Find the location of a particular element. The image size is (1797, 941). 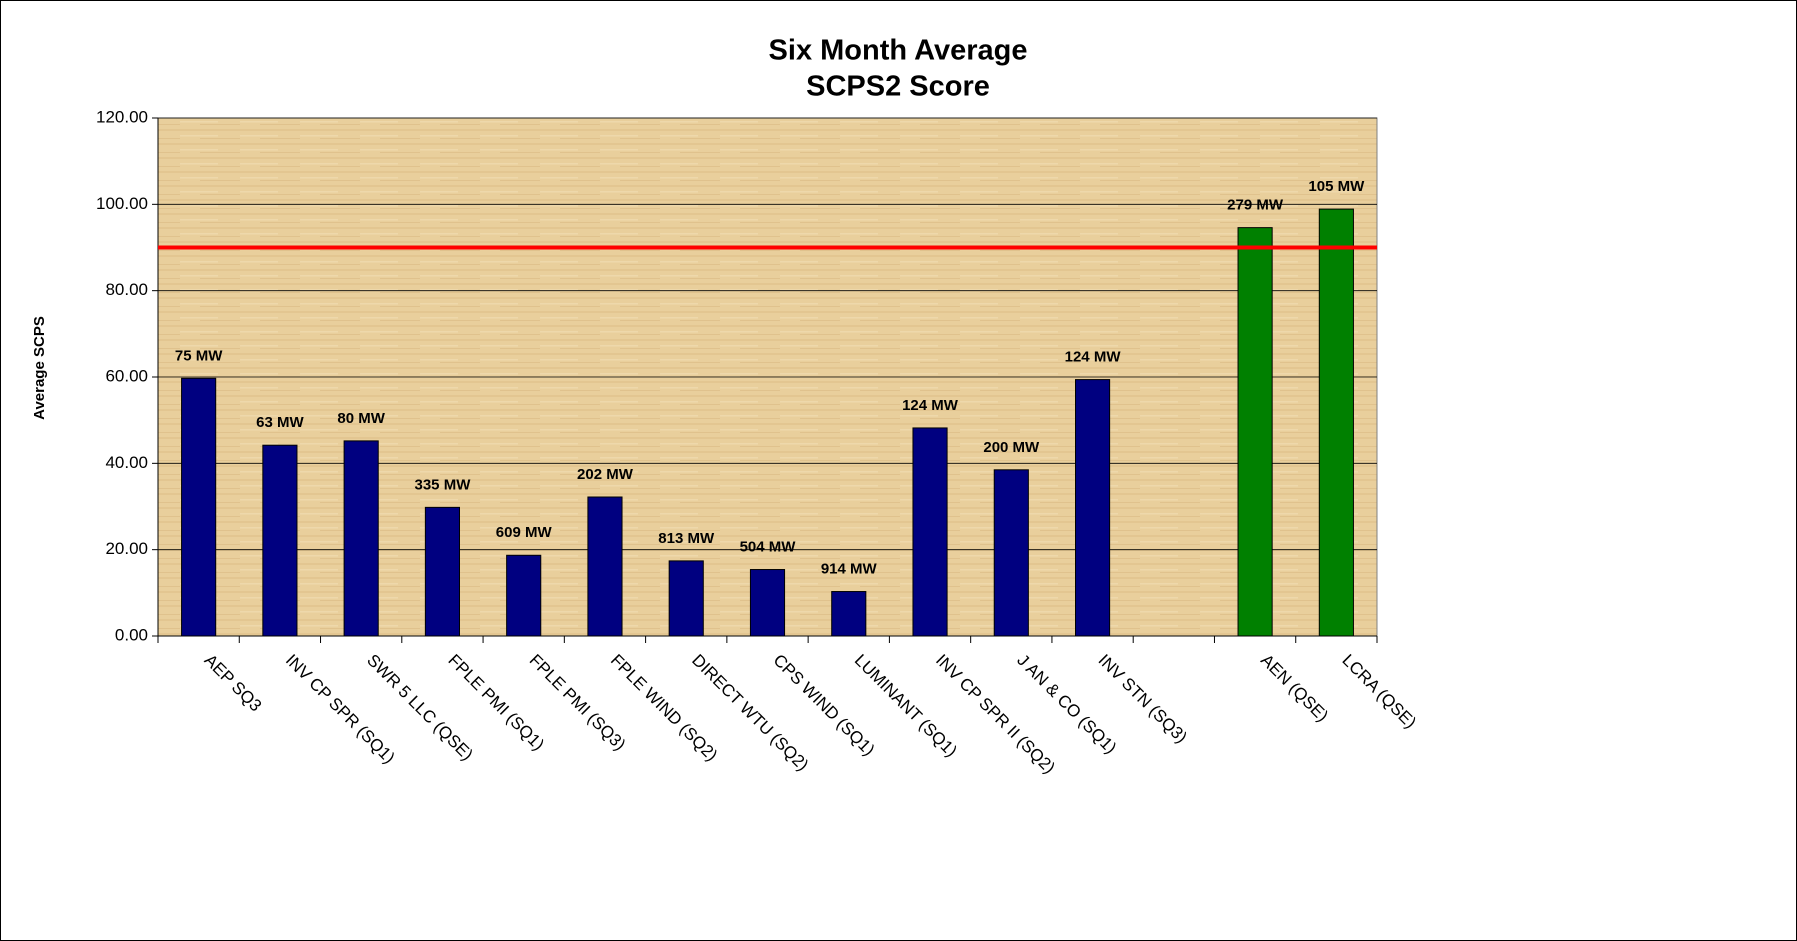

bar-annotation: 202 MW is located at coordinates (605, 474).